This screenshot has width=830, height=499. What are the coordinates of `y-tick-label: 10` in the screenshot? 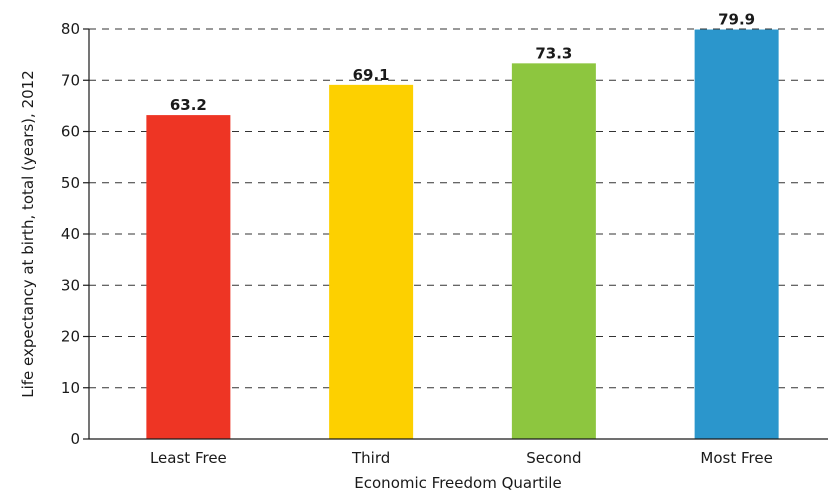 It's located at (70, 388).